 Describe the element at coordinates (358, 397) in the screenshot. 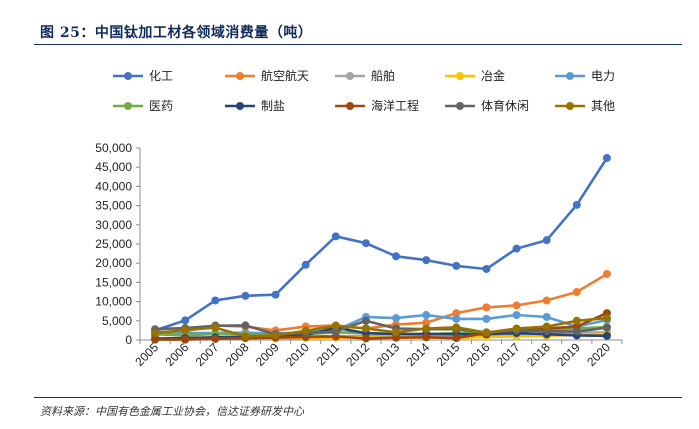

I see `source-divider` at that location.